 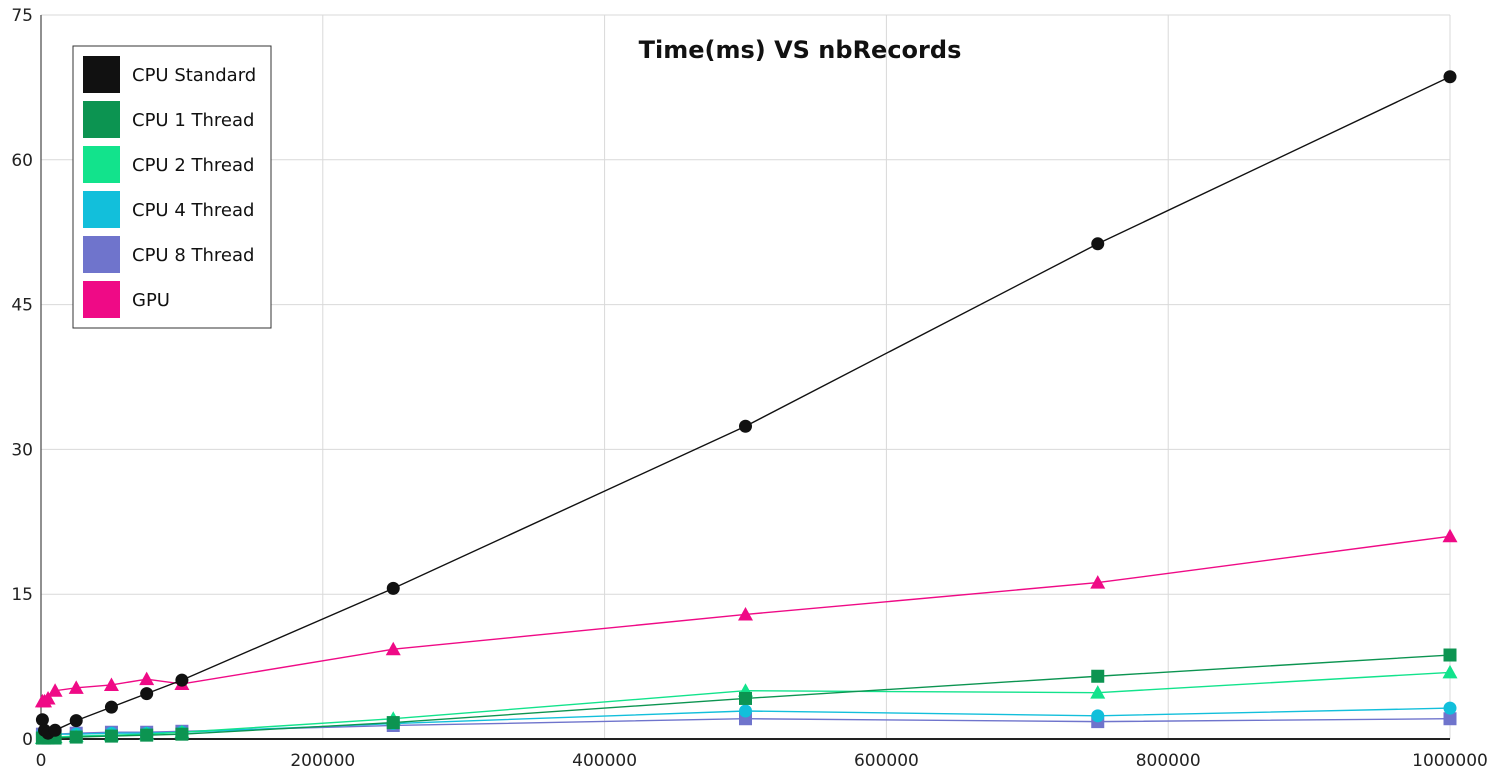 What do you see at coordinates (193, 255) in the screenshot?
I see `legend-label-cpu-8-thread: CPU 8 Thread` at bounding box center [193, 255].